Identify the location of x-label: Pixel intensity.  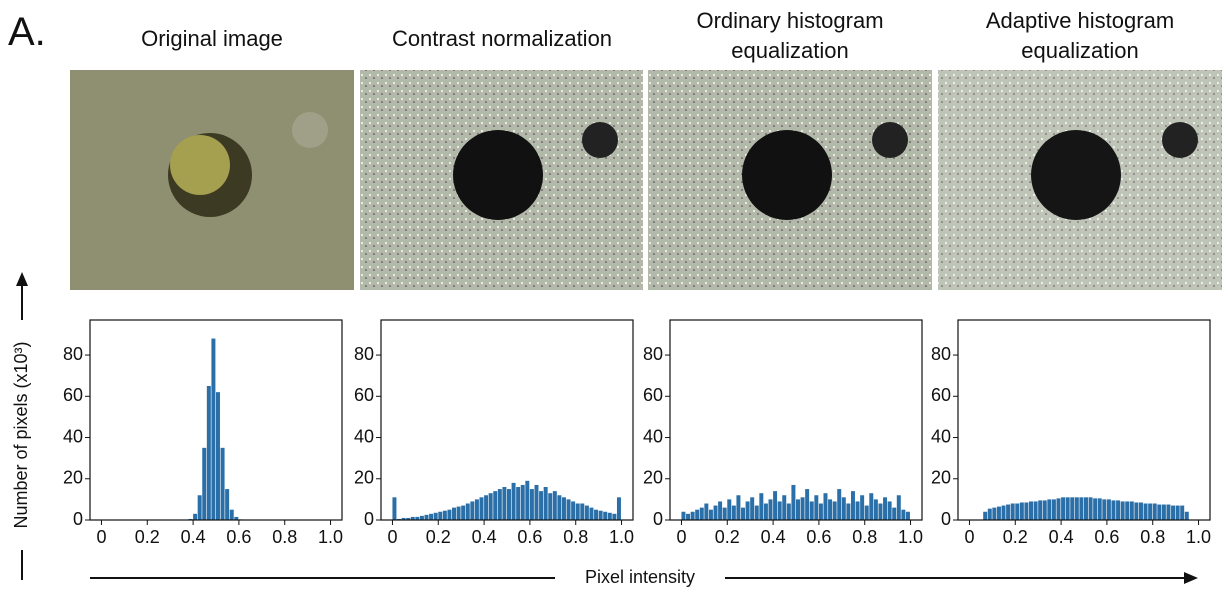
(640, 577).